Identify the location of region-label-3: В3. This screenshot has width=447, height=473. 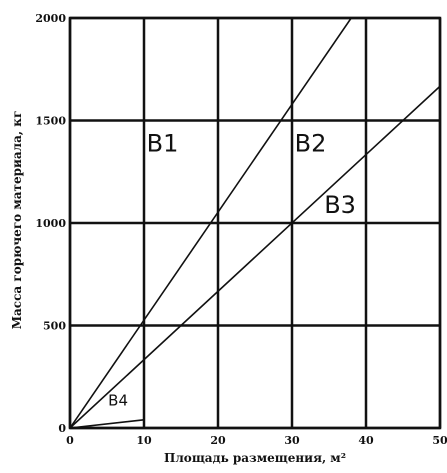
(340, 205).